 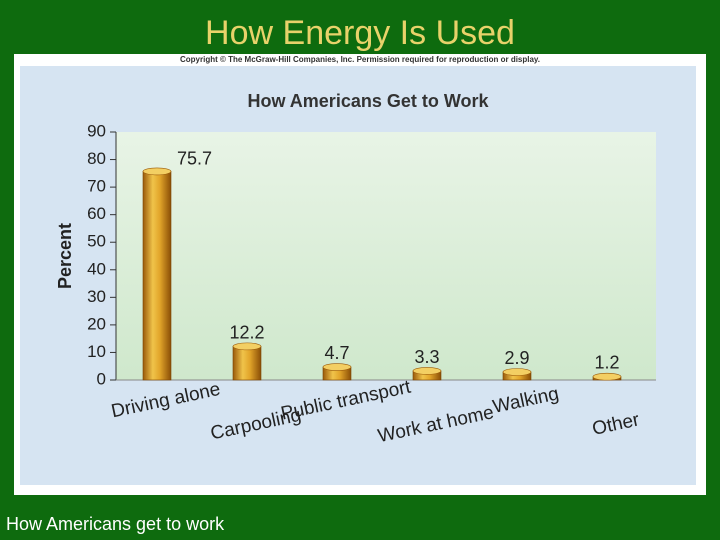 I want to click on category-label: Walking, so click(x=526, y=400).